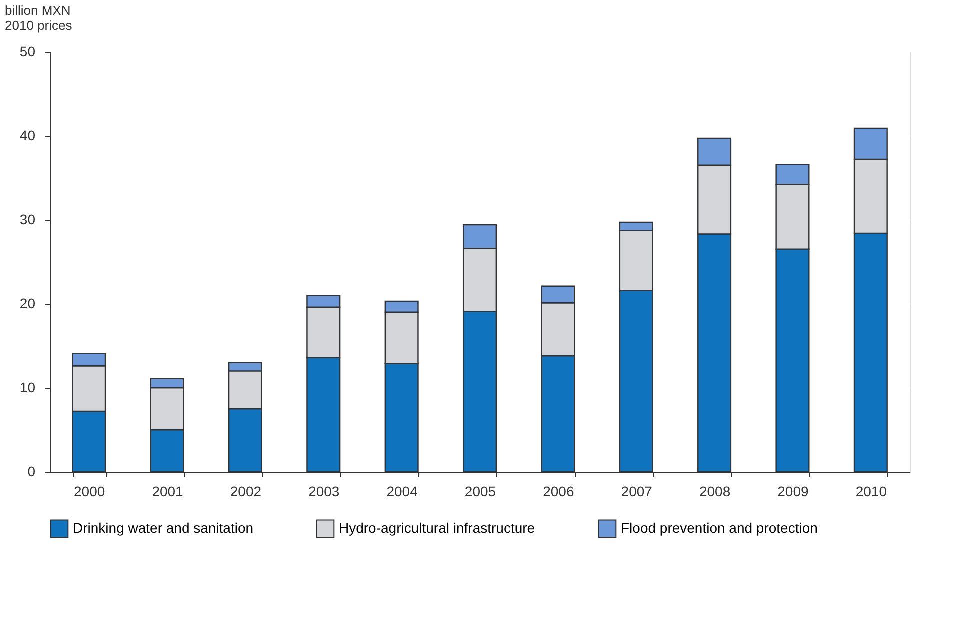  Describe the element at coordinates (168, 492) in the screenshot. I see `x-tick-label: 2001` at that location.